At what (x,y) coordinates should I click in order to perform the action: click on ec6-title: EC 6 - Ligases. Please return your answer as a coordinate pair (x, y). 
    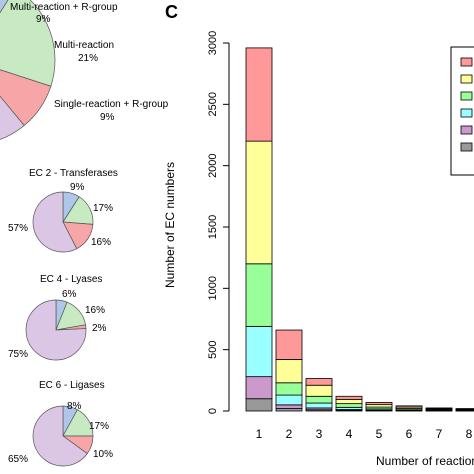
    Looking at the image, I should click on (72, 385).